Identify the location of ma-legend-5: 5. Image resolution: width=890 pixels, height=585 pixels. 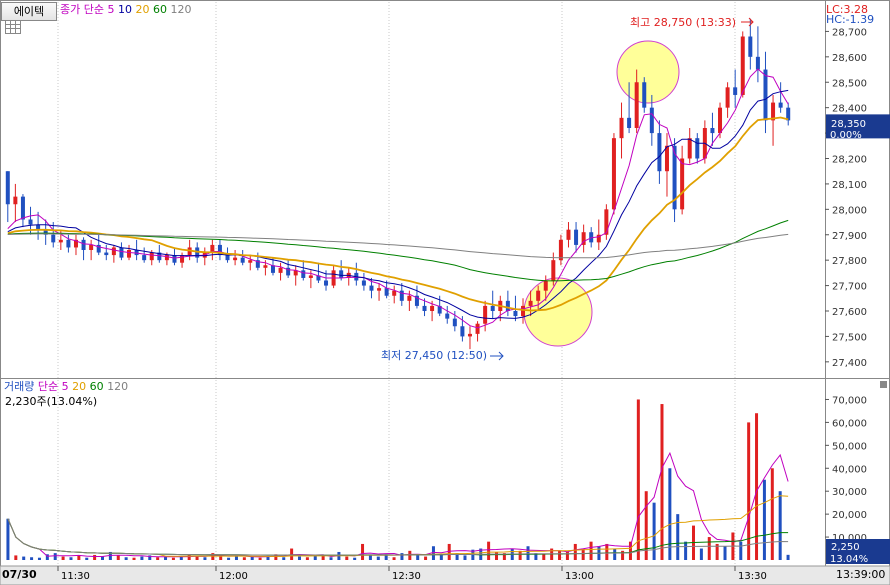
(111, 9).